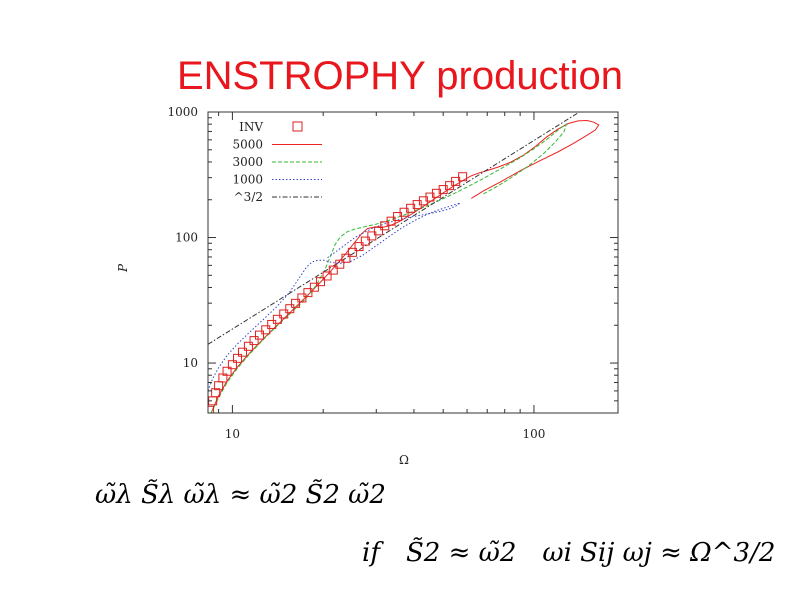 This screenshot has height=600, width=800. I want to click on legend: INV 5000 3000 1000 ^3/2, so click(277, 162).